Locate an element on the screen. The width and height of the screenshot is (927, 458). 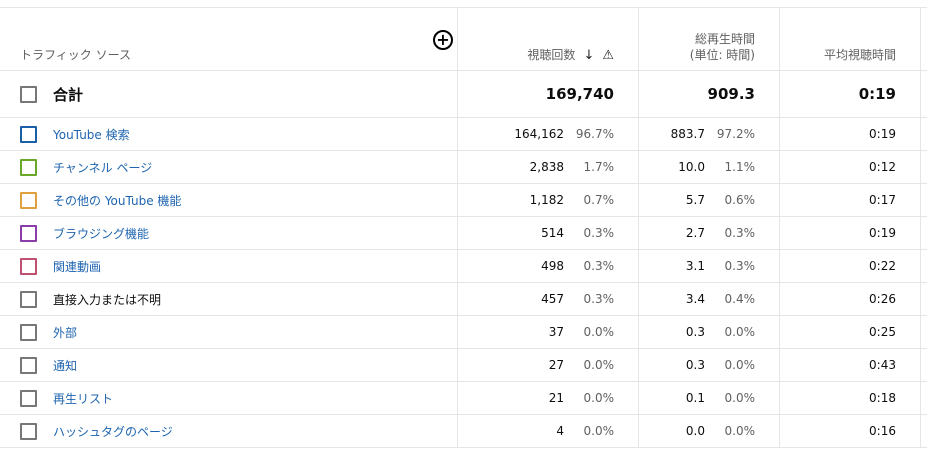
views-value: 457 is located at coordinates (552, 299).